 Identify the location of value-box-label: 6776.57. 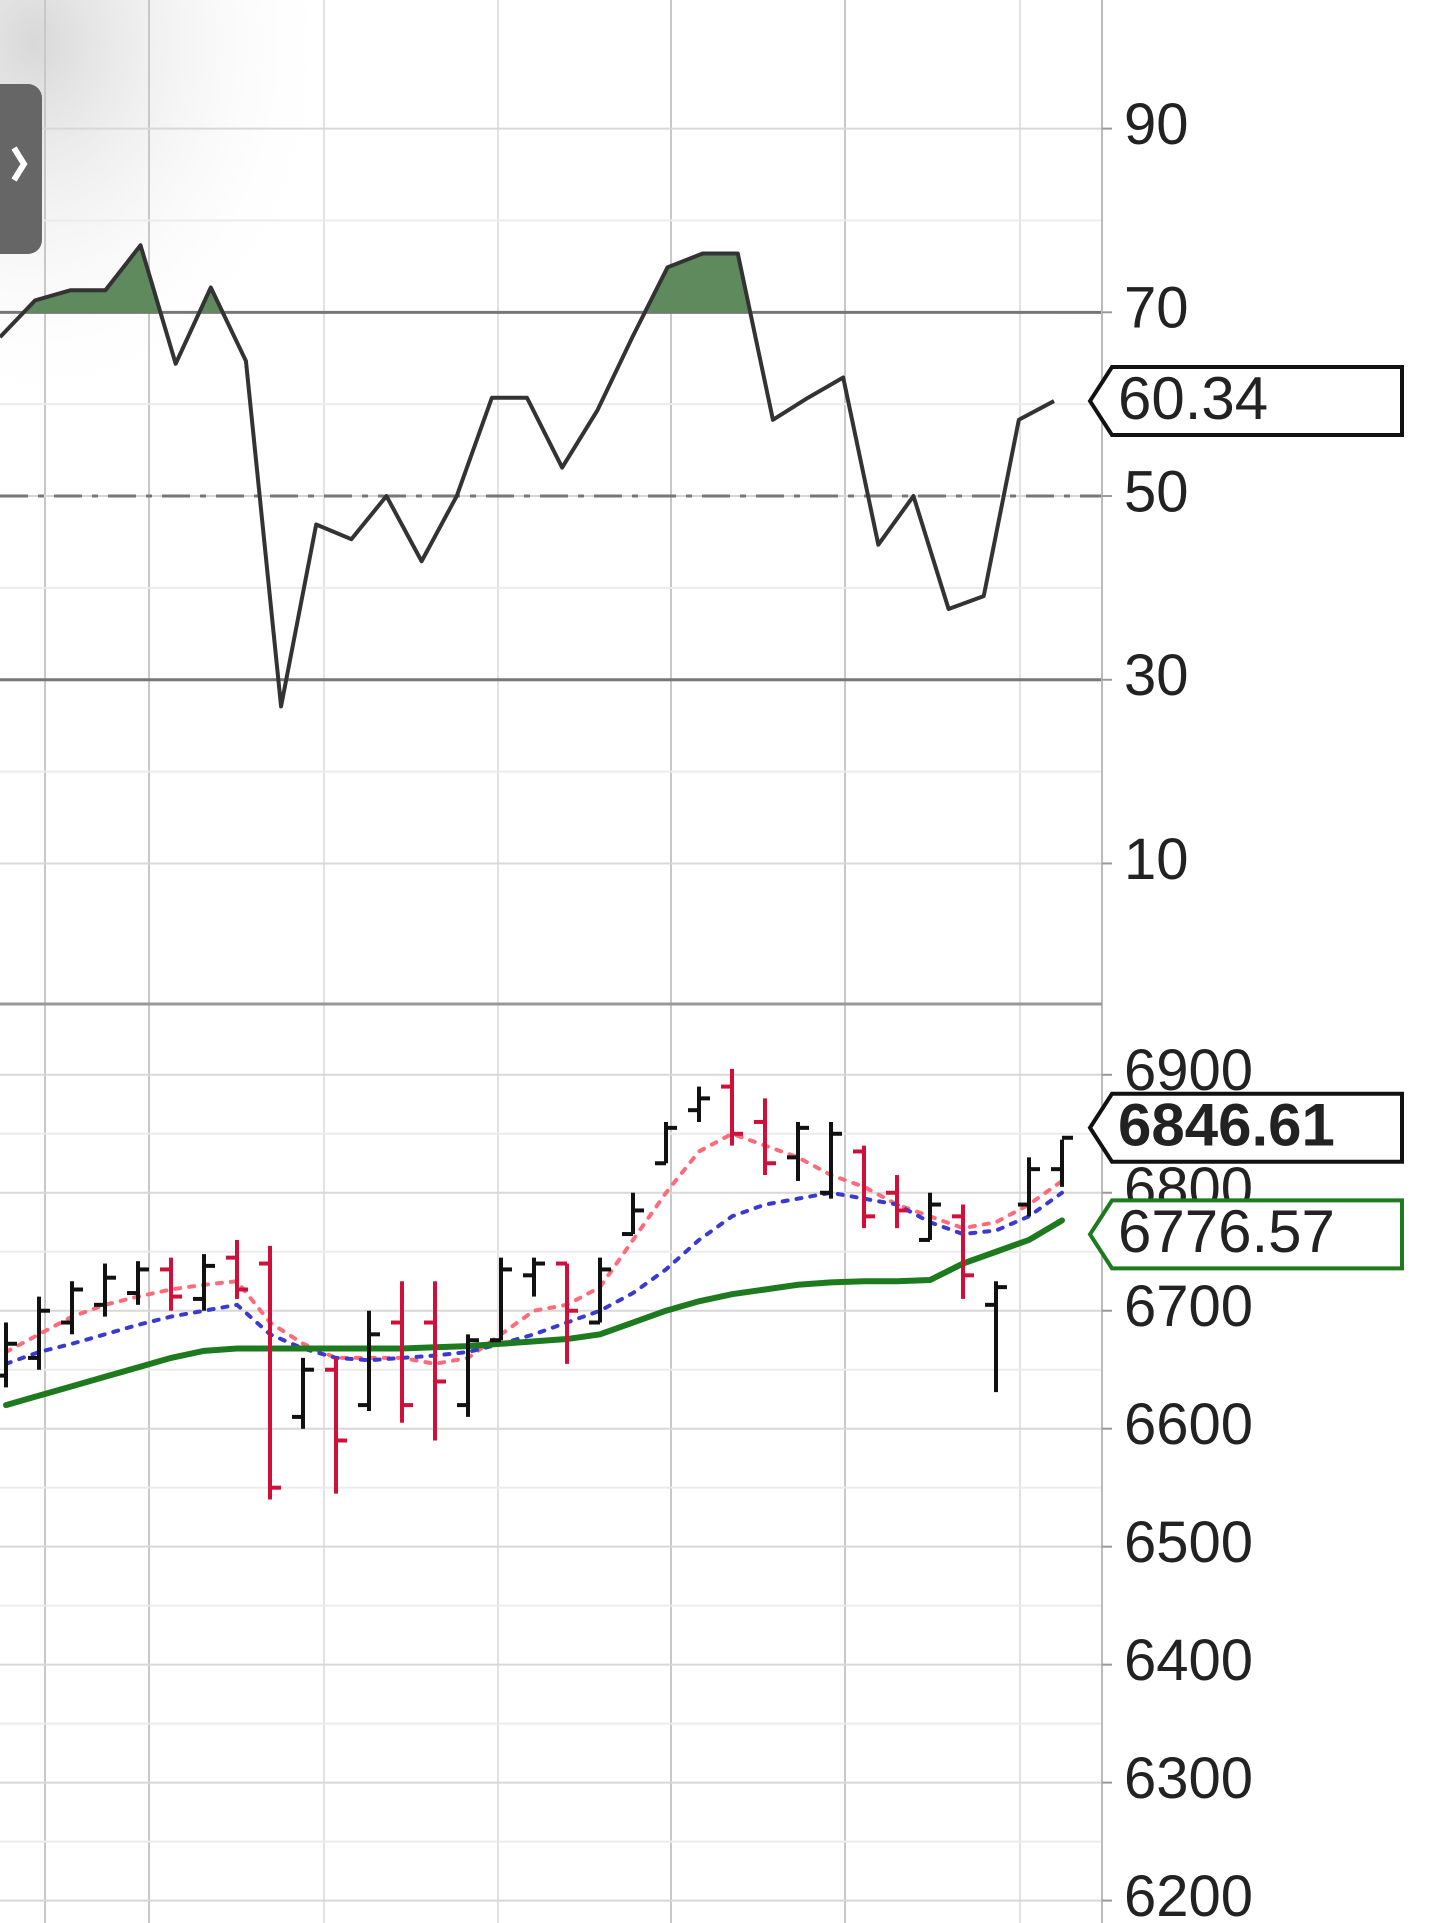
(1226, 1231).